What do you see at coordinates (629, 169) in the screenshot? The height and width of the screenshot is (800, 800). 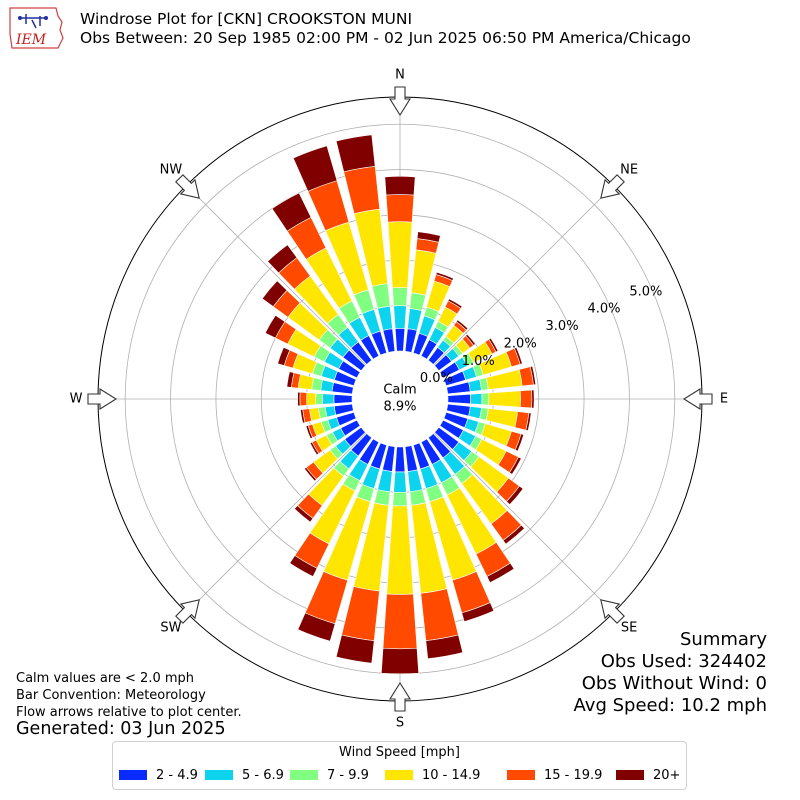 I see `compass-label-ne: NE` at bounding box center [629, 169].